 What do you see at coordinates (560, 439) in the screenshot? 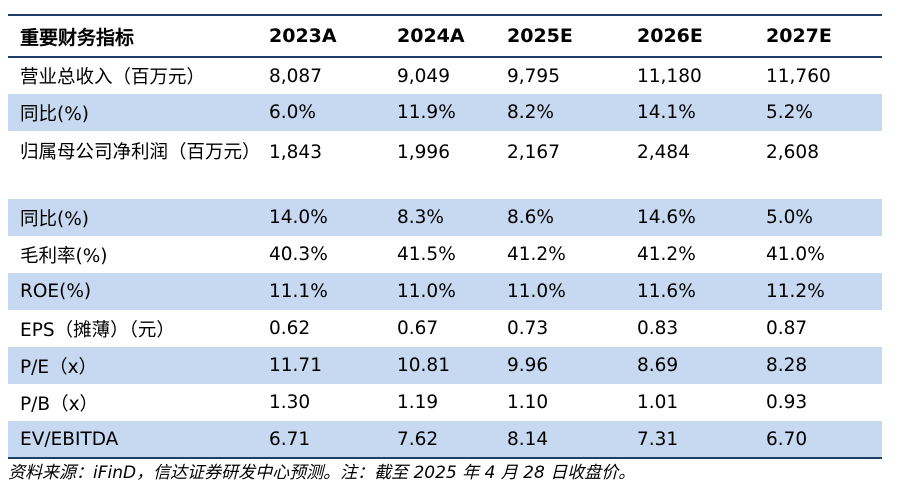
I see `cell-value: 8.14` at bounding box center [560, 439].